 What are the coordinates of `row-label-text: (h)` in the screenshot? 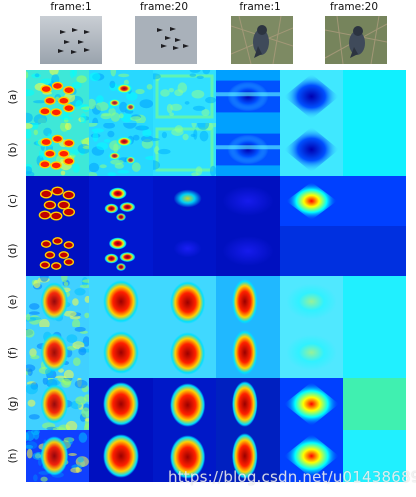 It's located at (13, 456).